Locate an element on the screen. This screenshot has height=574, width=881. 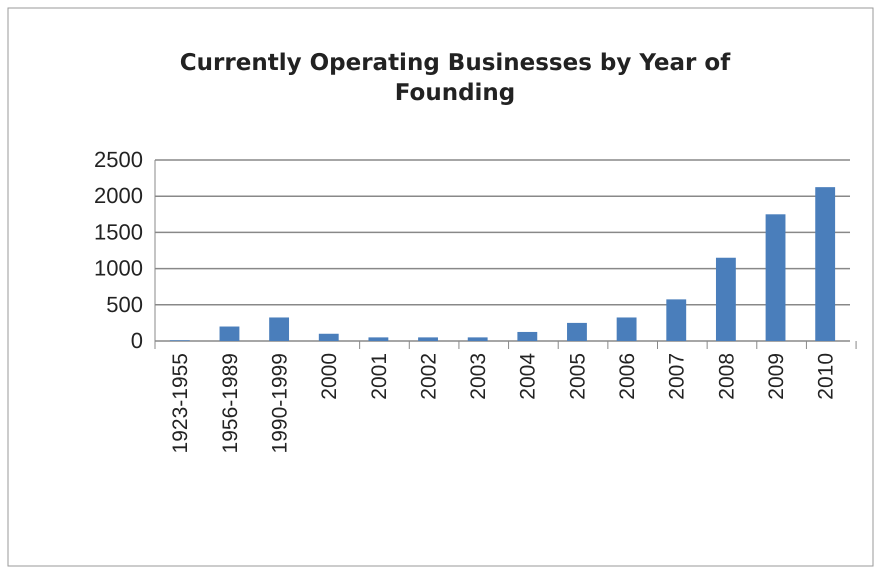
x-tick-label: 2009 is located at coordinates (776, 376).